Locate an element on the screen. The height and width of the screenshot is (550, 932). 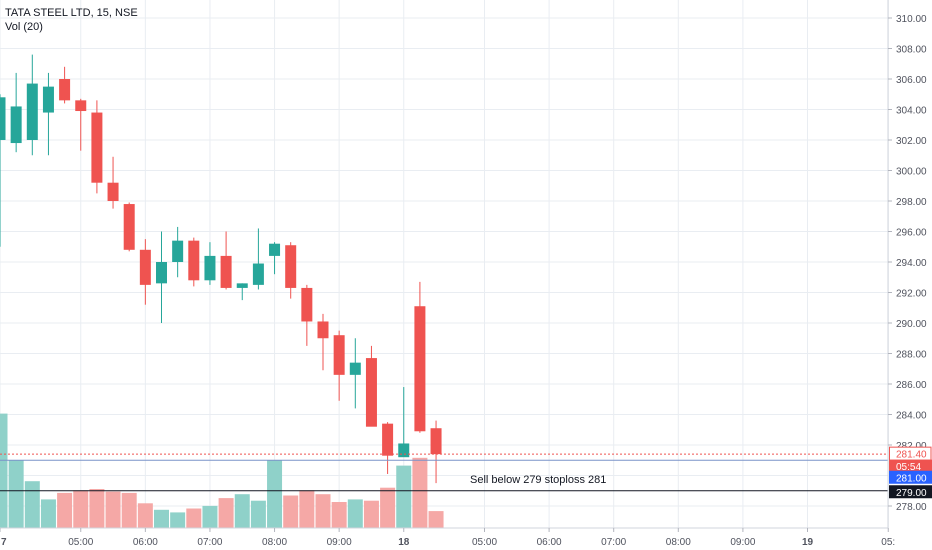
line-281-label-bg is located at coordinates (910, 477).